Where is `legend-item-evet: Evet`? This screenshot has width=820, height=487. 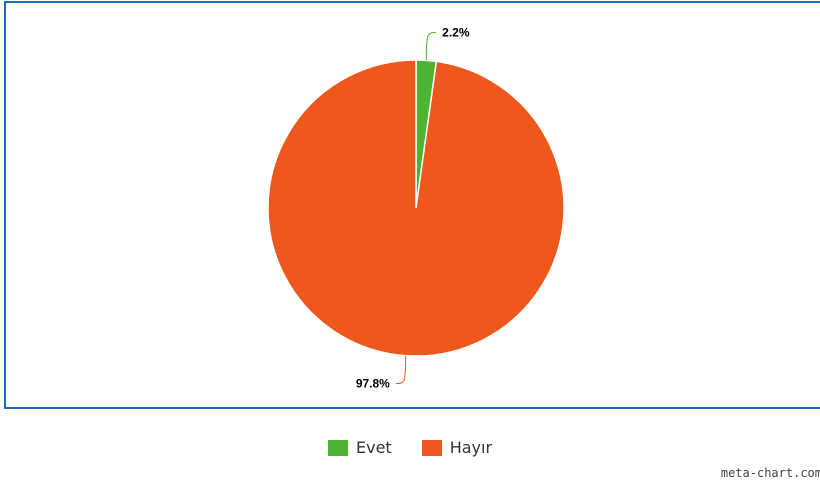 legend-item-evet: Evet is located at coordinates (359, 447).